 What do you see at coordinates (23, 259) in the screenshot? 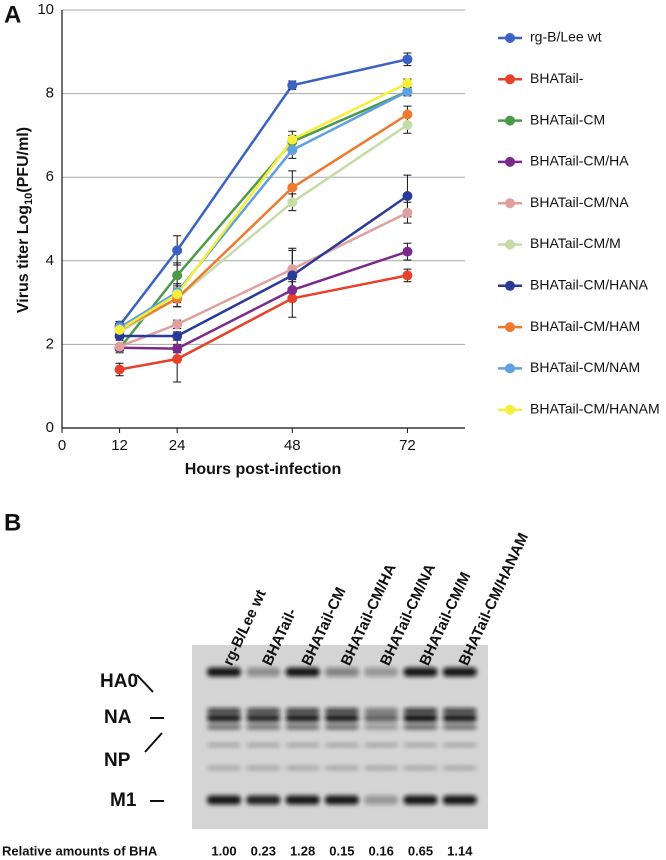
I see `y-title-text: Virus titer Log` at bounding box center [23, 259].